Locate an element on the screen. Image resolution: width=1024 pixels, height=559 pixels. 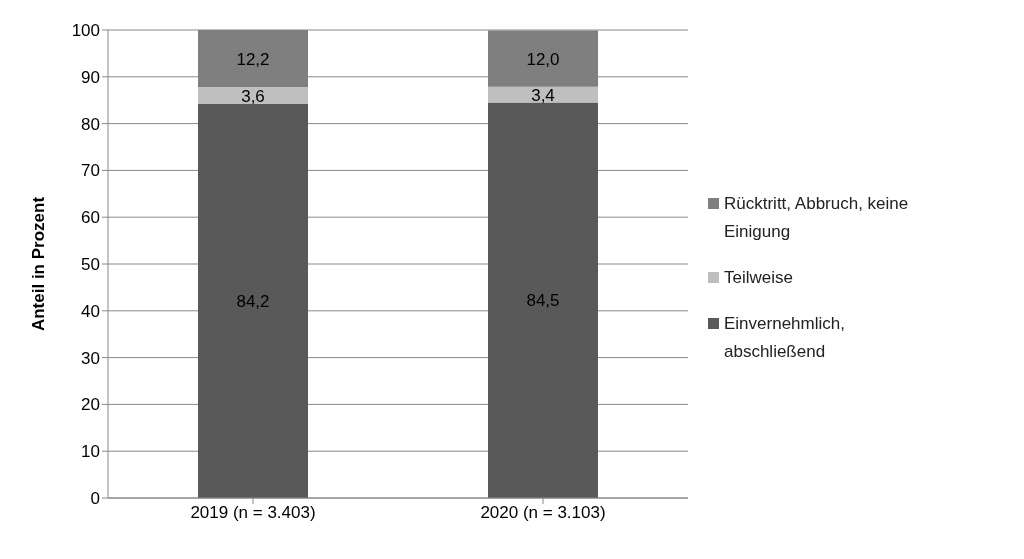
legend-label: Teilweise is located at coordinates (758, 278).